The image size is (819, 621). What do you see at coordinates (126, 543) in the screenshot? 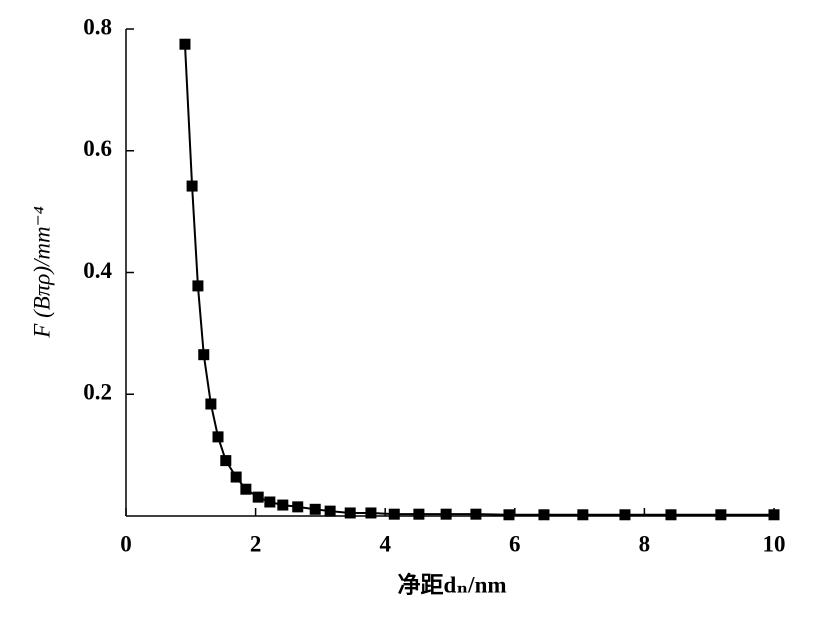
I see `x-tick-label: 0` at bounding box center [126, 543].